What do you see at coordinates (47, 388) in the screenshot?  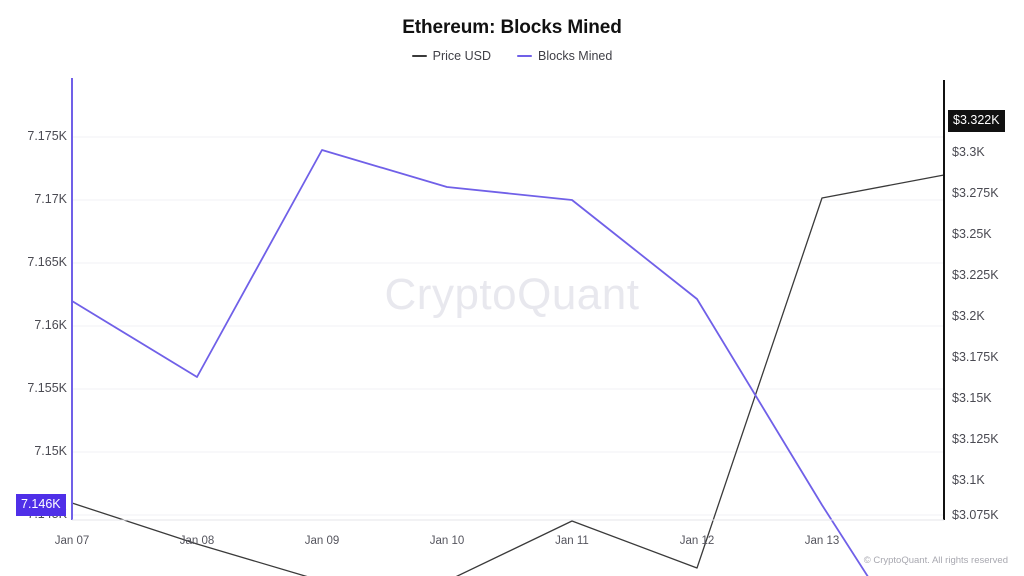 I see `left-tick-4: 7.155K` at bounding box center [47, 388].